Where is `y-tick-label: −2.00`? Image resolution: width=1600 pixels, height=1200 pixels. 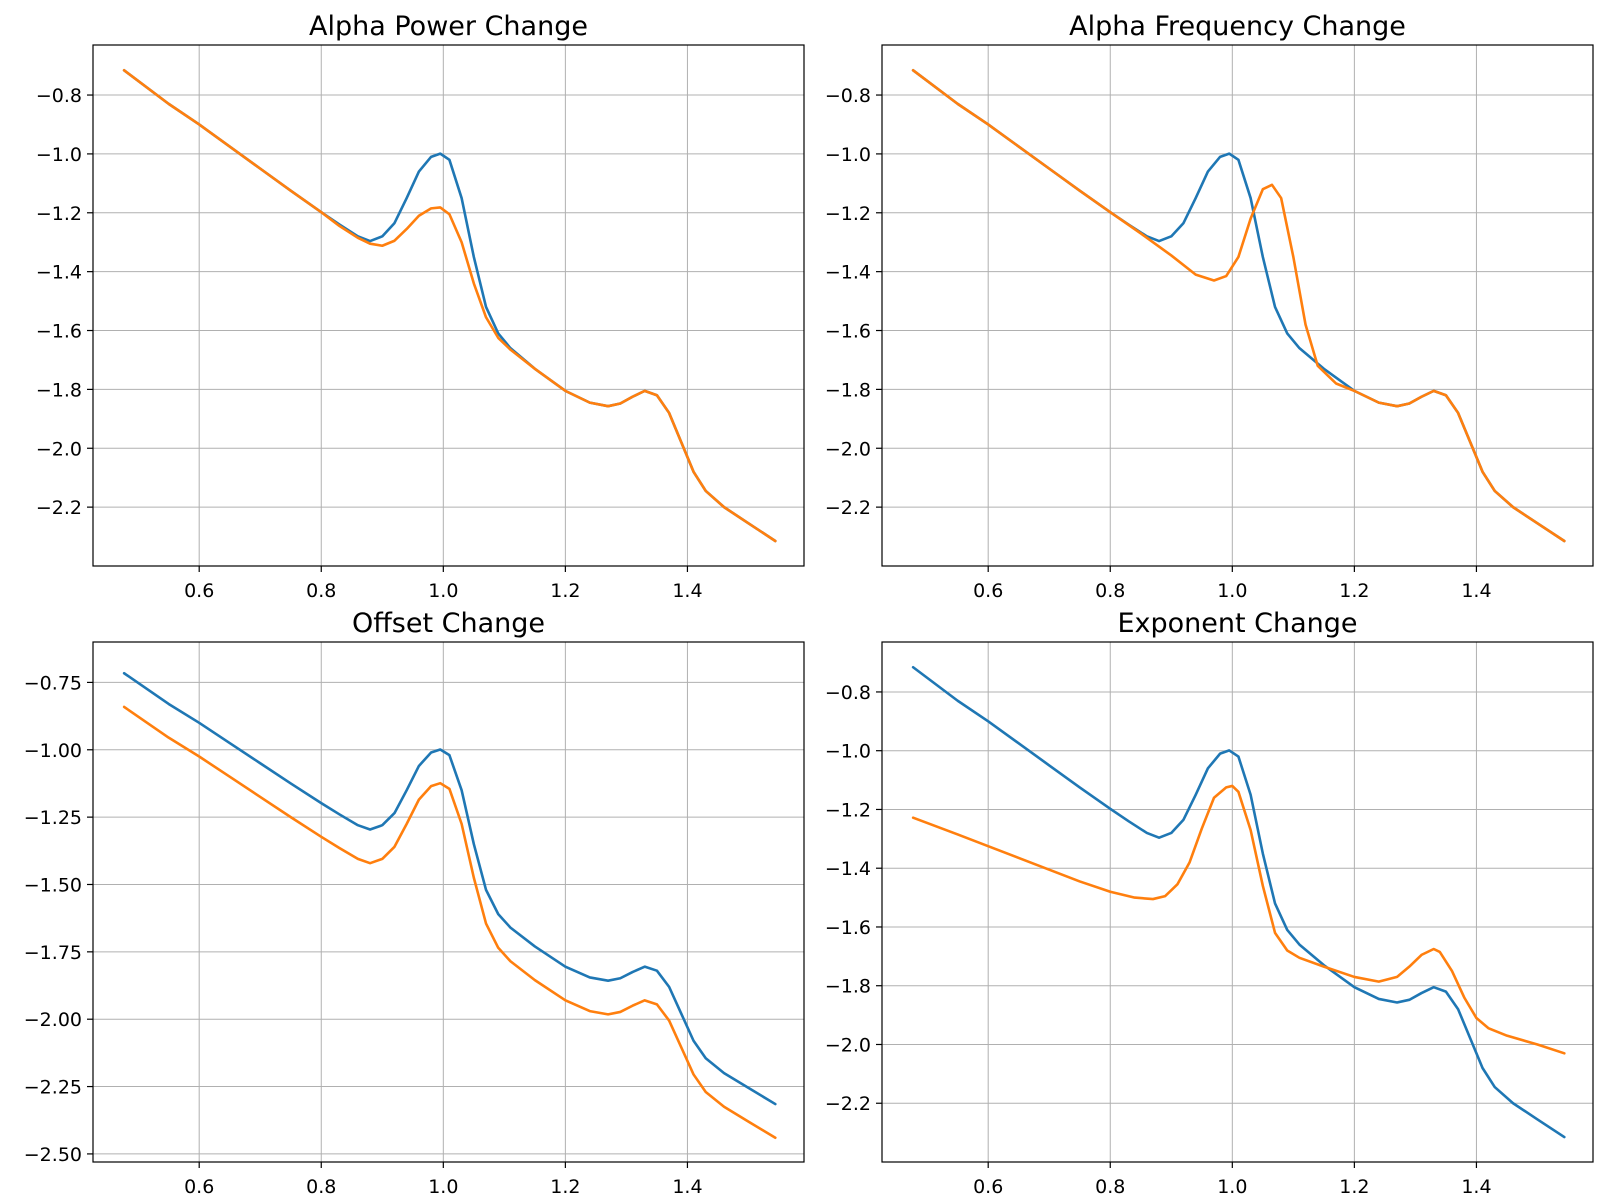 y-tick-label: −2.00 is located at coordinates (53, 1020).